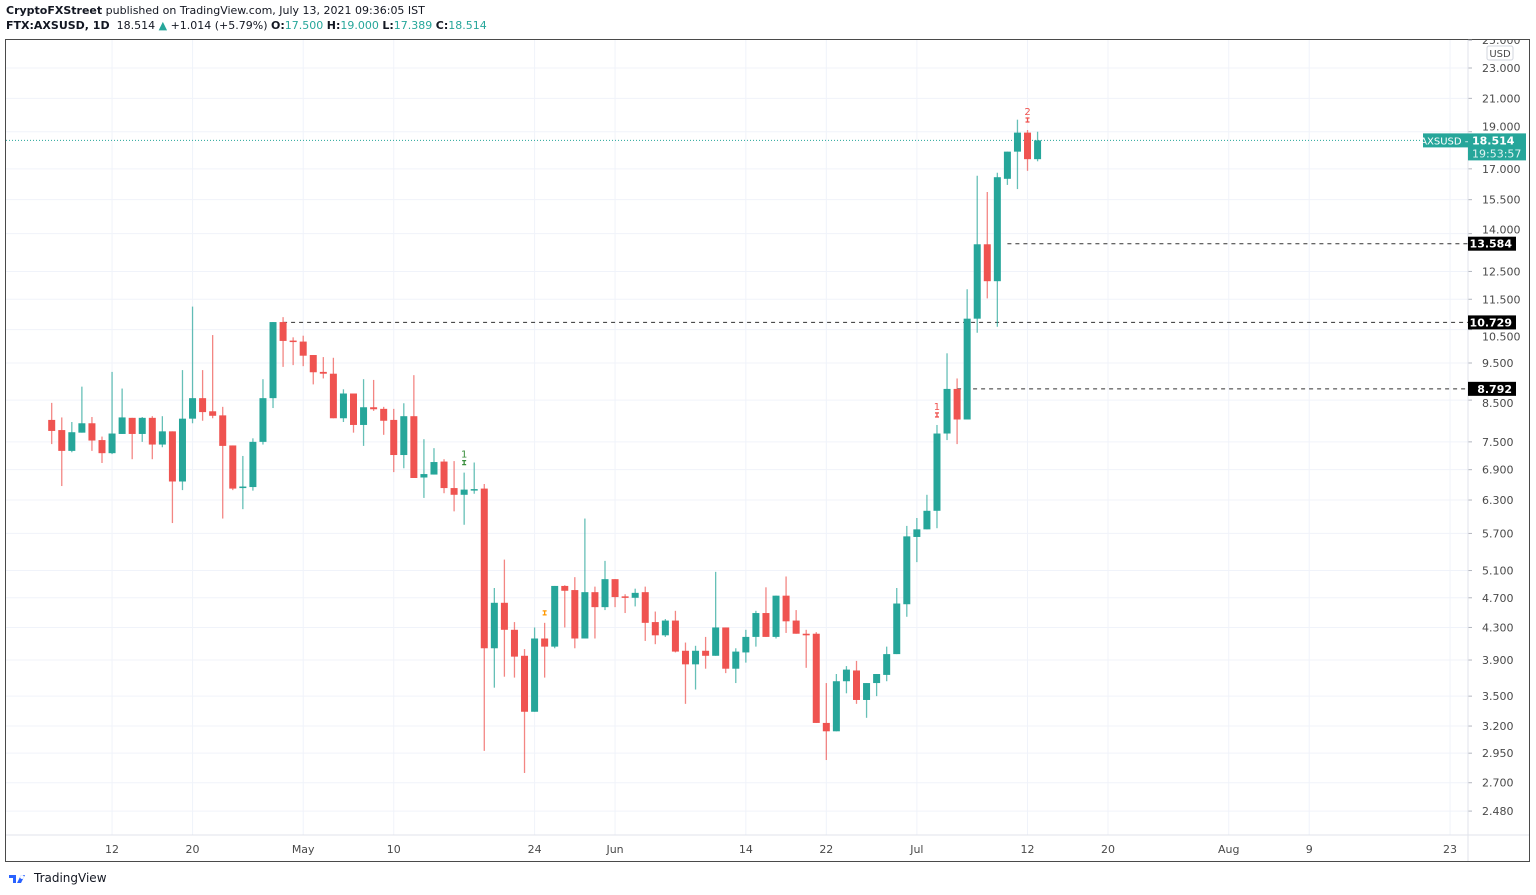  What do you see at coordinates (57, 878) in the screenshot?
I see `tradingview-logo: TradingView` at bounding box center [57, 878].